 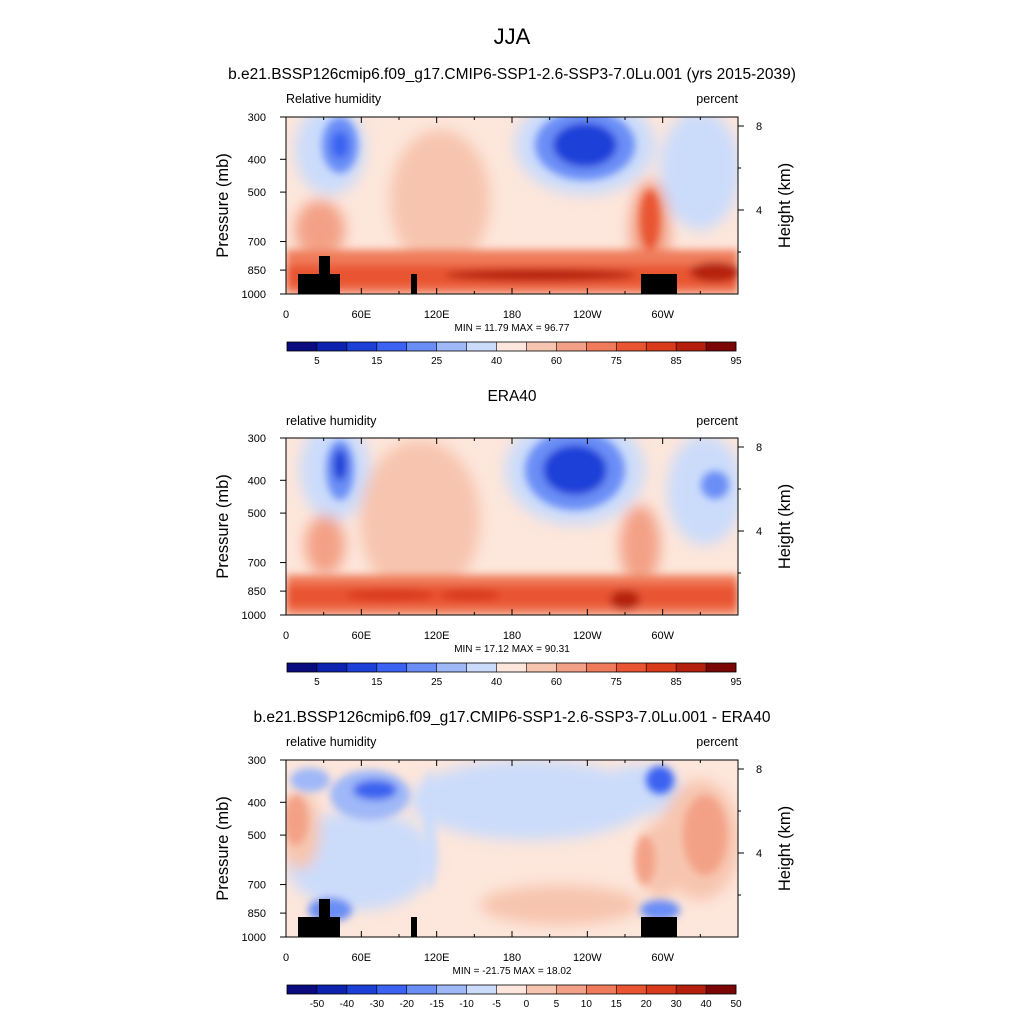 What do you see at coordinates (257, 193) in the screenshot?
I see `y-tick-label: 500` at bounding box center [257, 193].